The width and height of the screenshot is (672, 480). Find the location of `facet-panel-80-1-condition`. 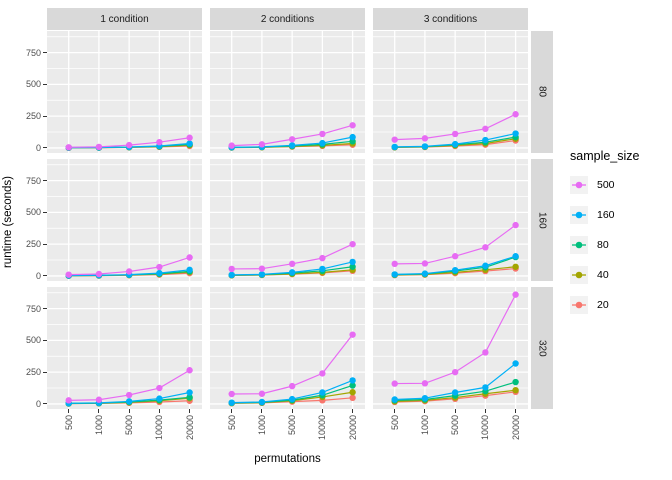

facet-panel-80-1-condition is located at coordinates (124, 92).